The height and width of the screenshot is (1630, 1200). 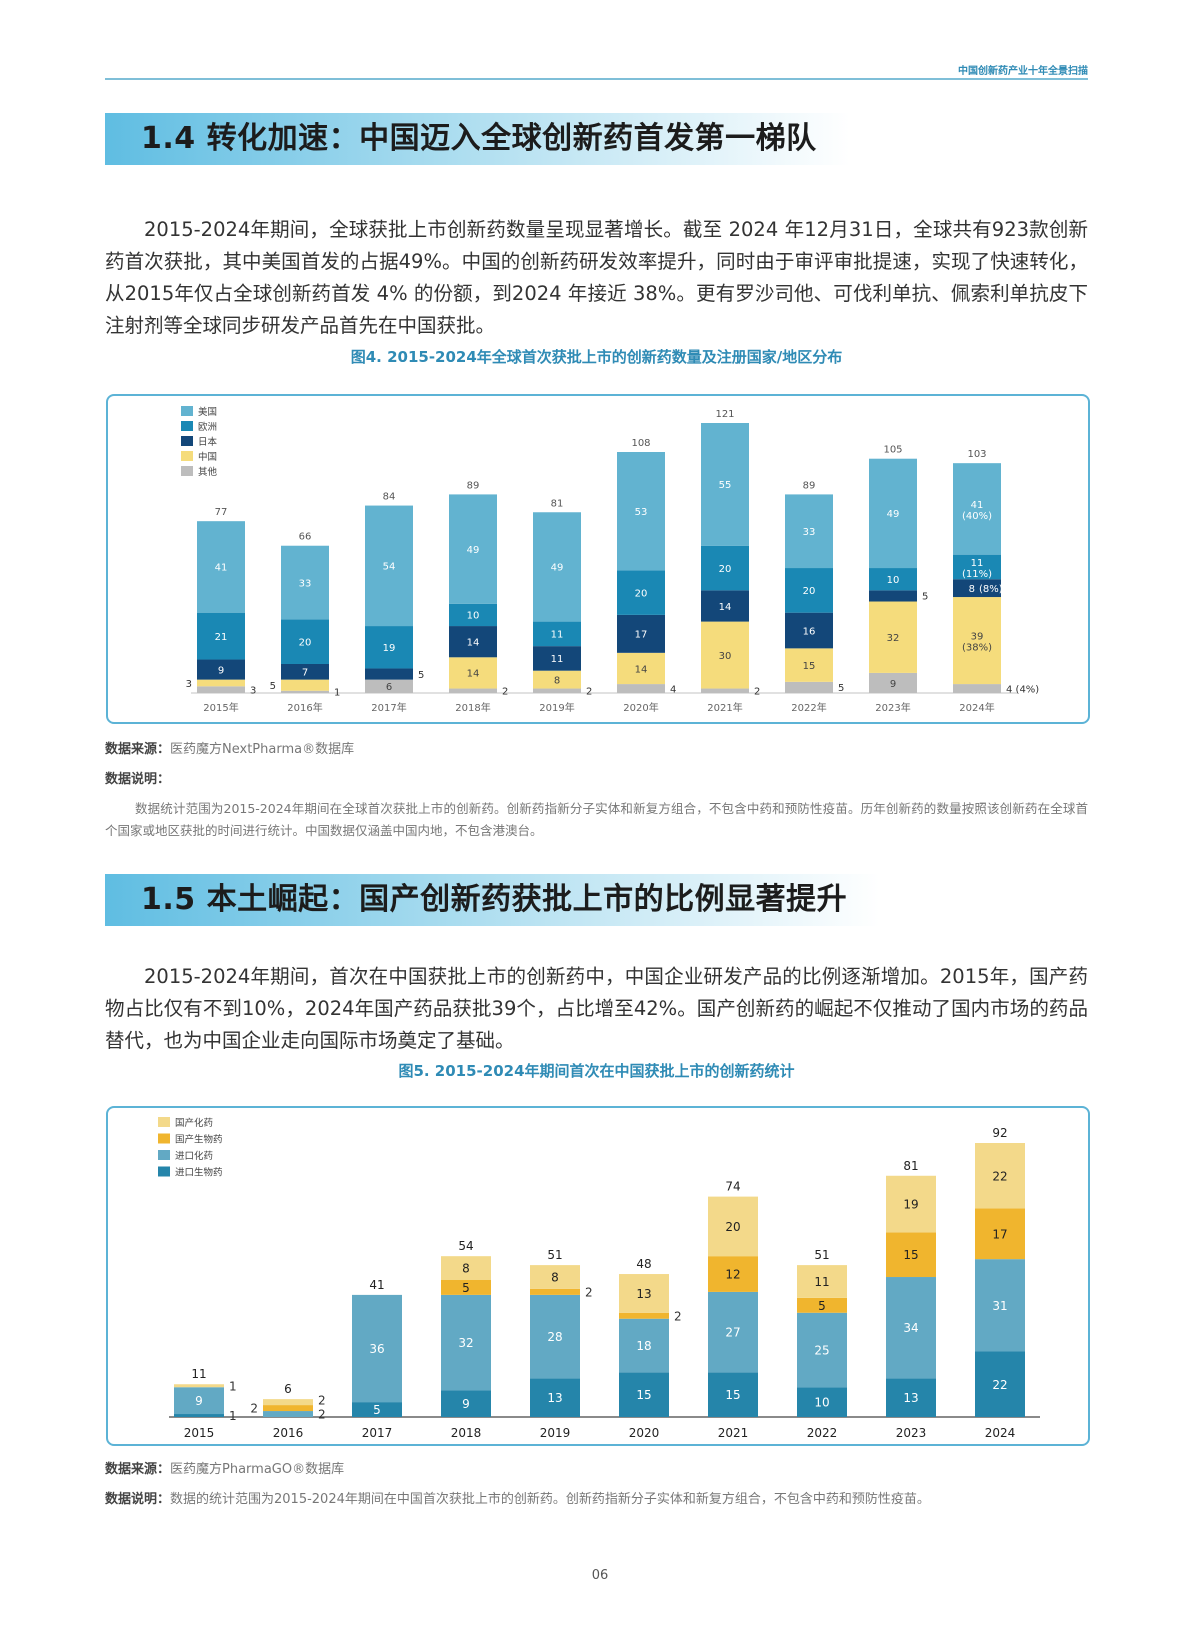 I want to click on legend-label: 进口生物药, so click(x=199, y=1173).